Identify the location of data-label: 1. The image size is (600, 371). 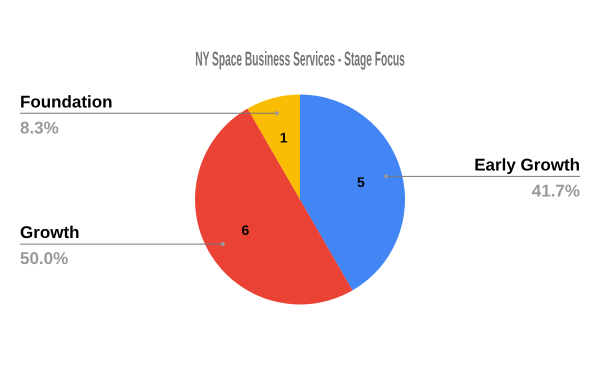
(284, 138).